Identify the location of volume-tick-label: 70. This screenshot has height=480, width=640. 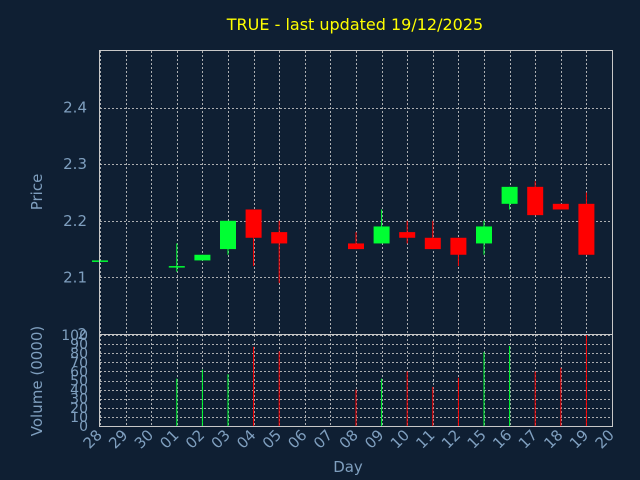
(79, 363).